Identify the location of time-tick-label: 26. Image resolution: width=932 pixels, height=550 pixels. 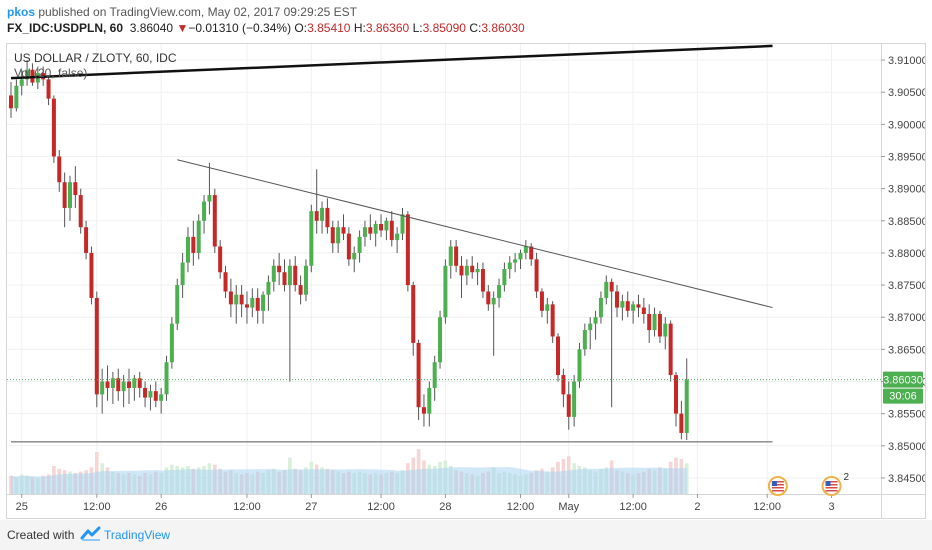
(161, 507).